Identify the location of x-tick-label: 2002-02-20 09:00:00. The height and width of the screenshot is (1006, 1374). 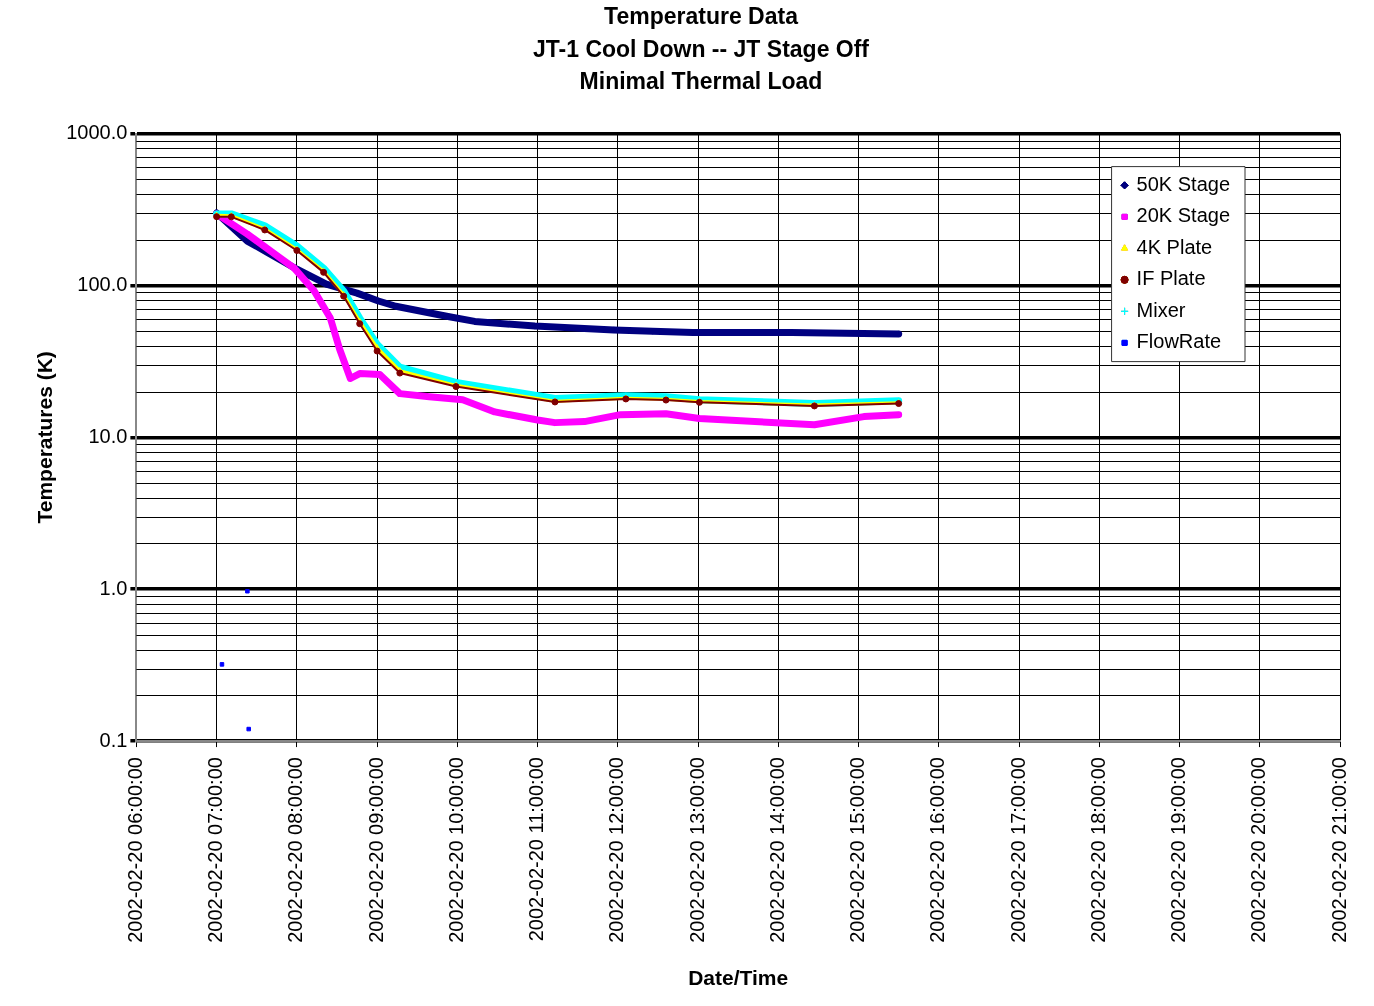
(375, 850).